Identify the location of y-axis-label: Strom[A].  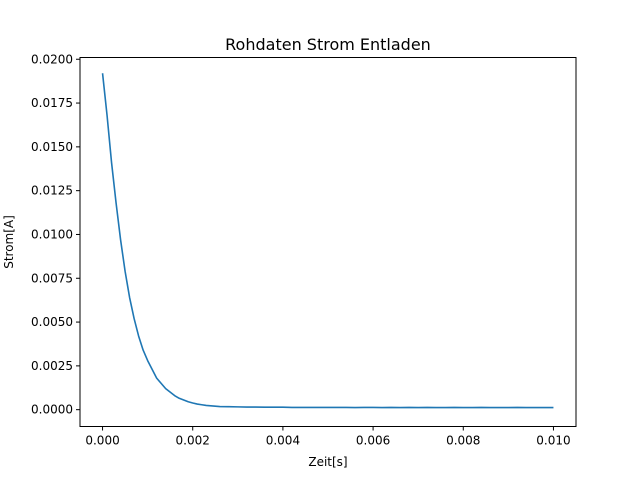
(9, 242).